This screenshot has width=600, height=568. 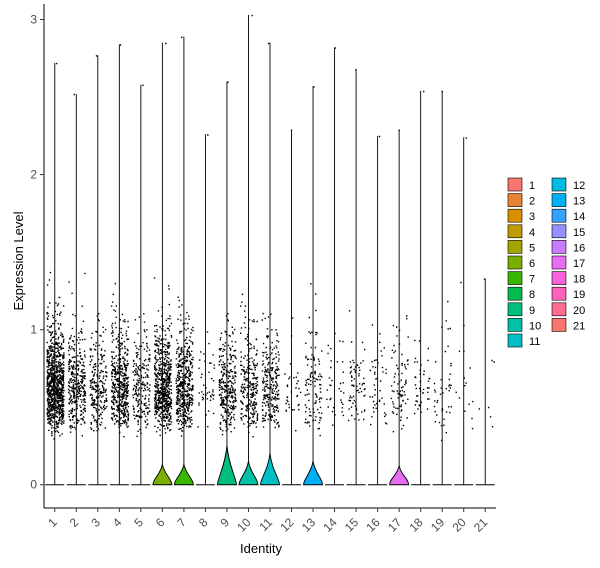 I want to click on x-tick-label-7: 7, so click(x=181, y=522).